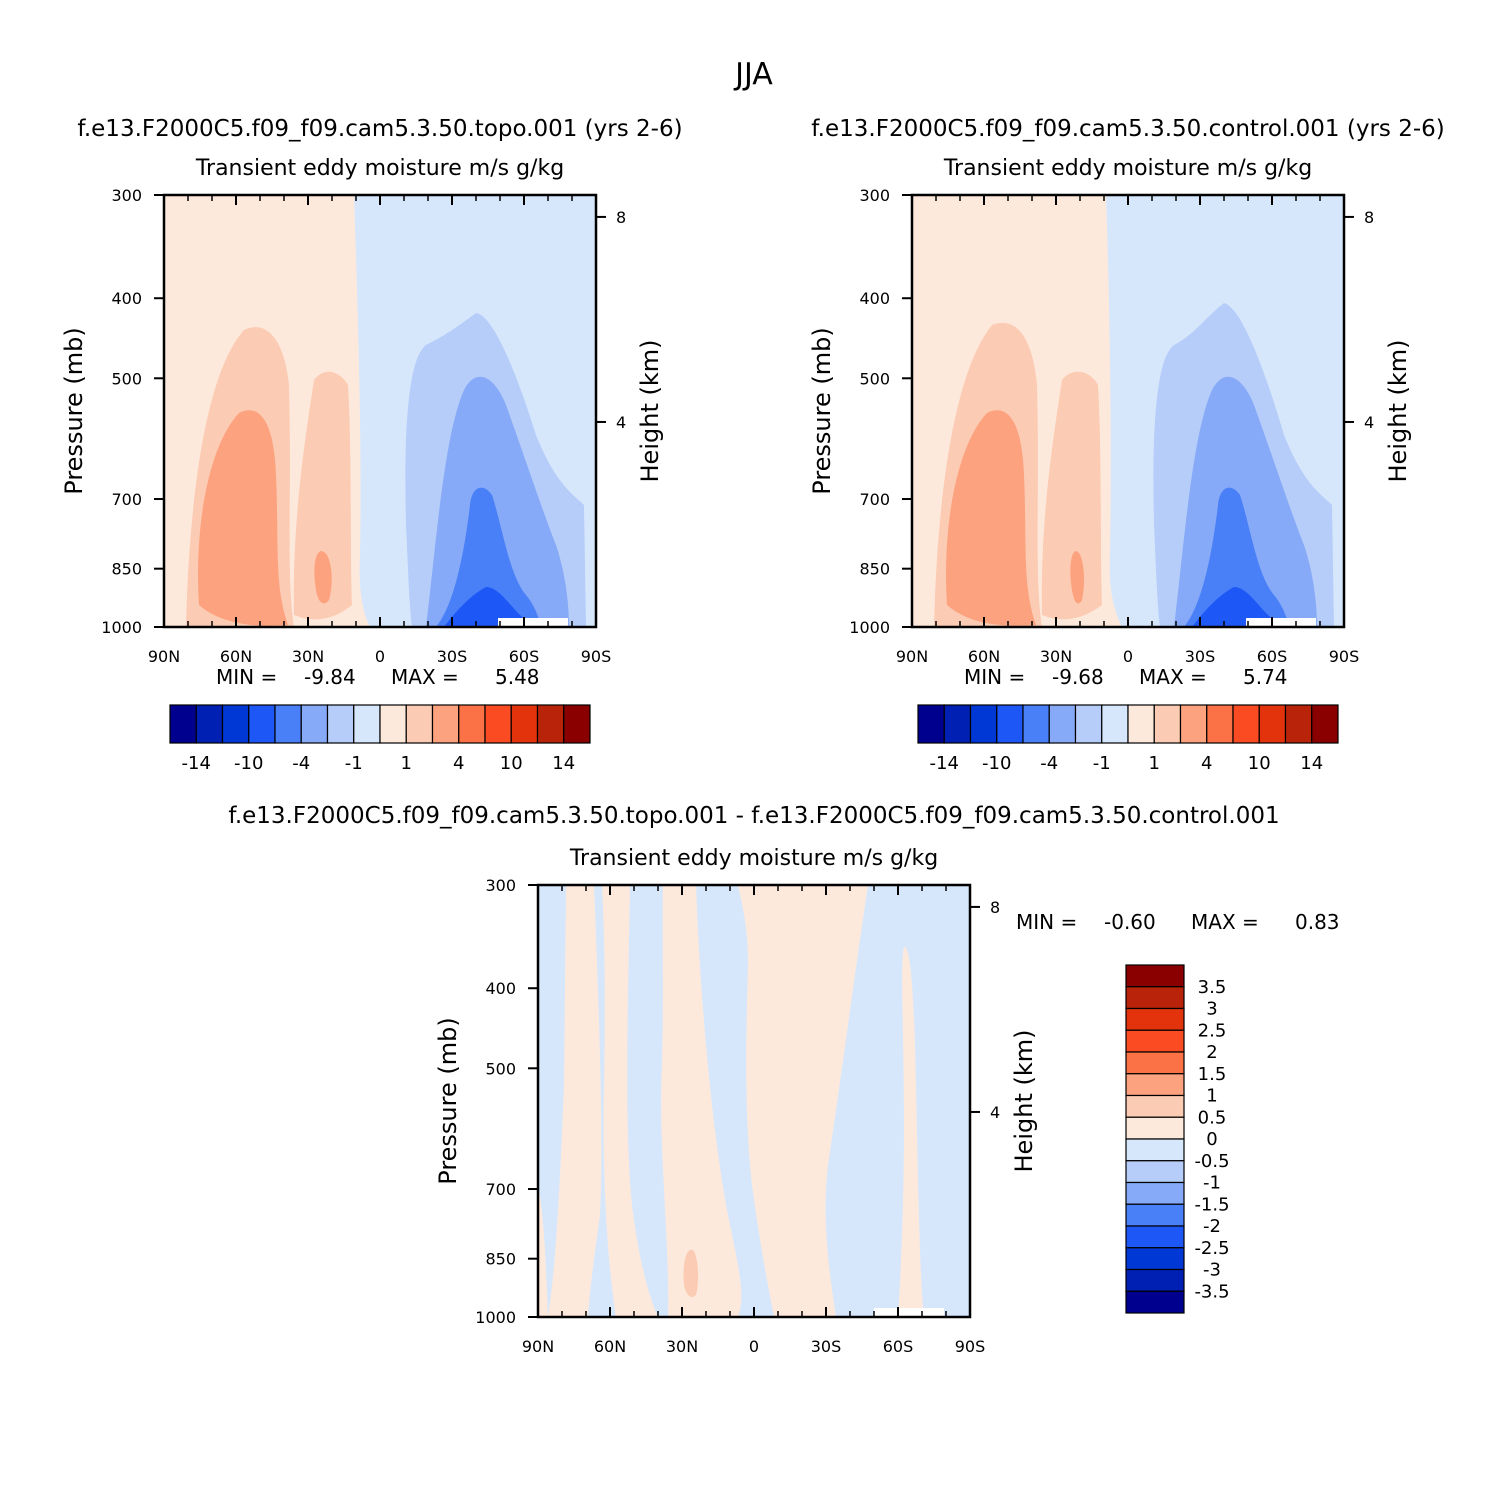  I want to click on colorbar-label: 2.5, so click(1212, 1030).